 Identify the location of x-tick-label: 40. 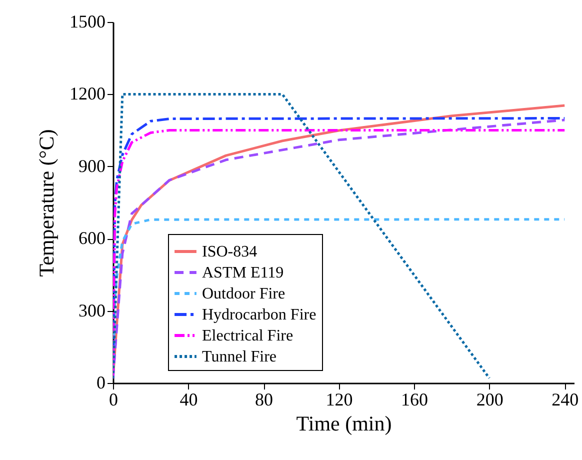
(189, 400).